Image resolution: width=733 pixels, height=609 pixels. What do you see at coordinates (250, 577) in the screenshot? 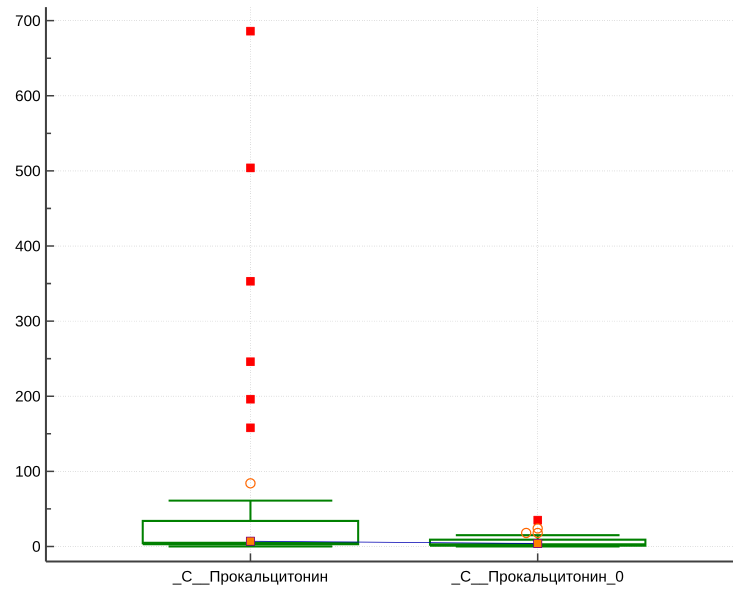
I see `x-tick-label: _C__Прокальцитонин` at bounding box center [250, 577].